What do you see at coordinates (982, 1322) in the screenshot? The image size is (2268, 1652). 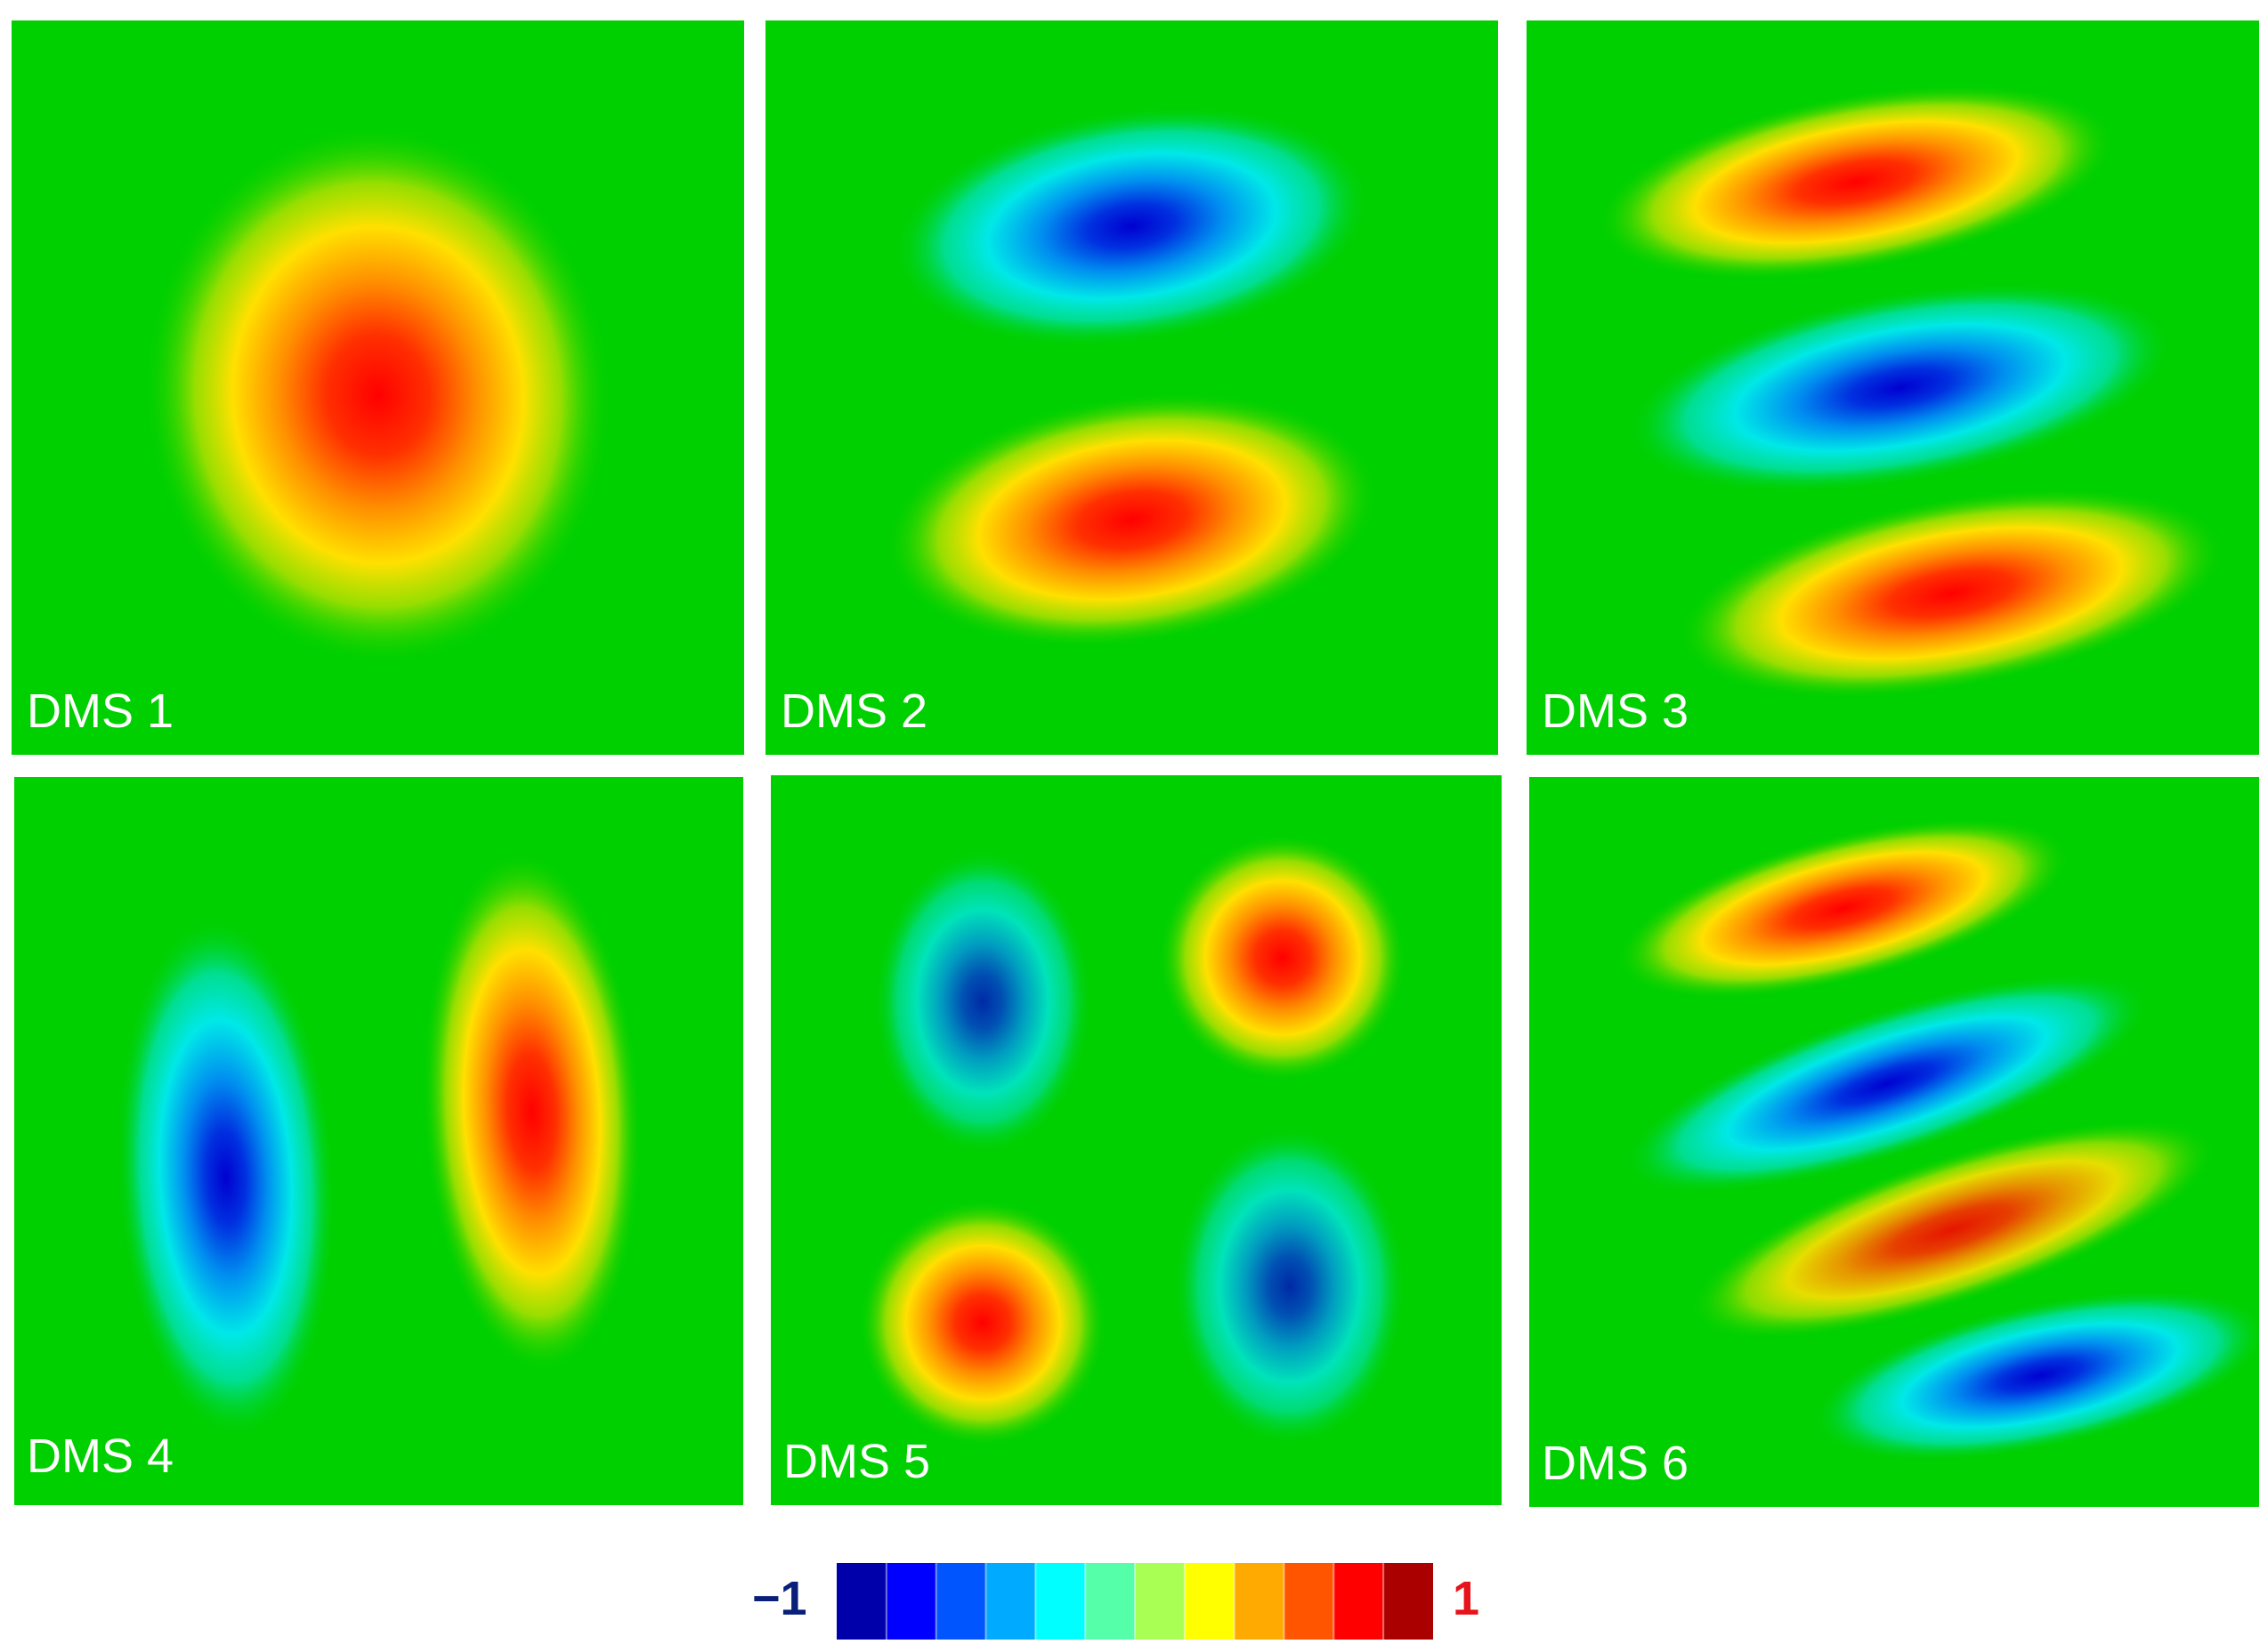 I see `dms-5-lobe-3-positive` at bounding box center [982, 1322].